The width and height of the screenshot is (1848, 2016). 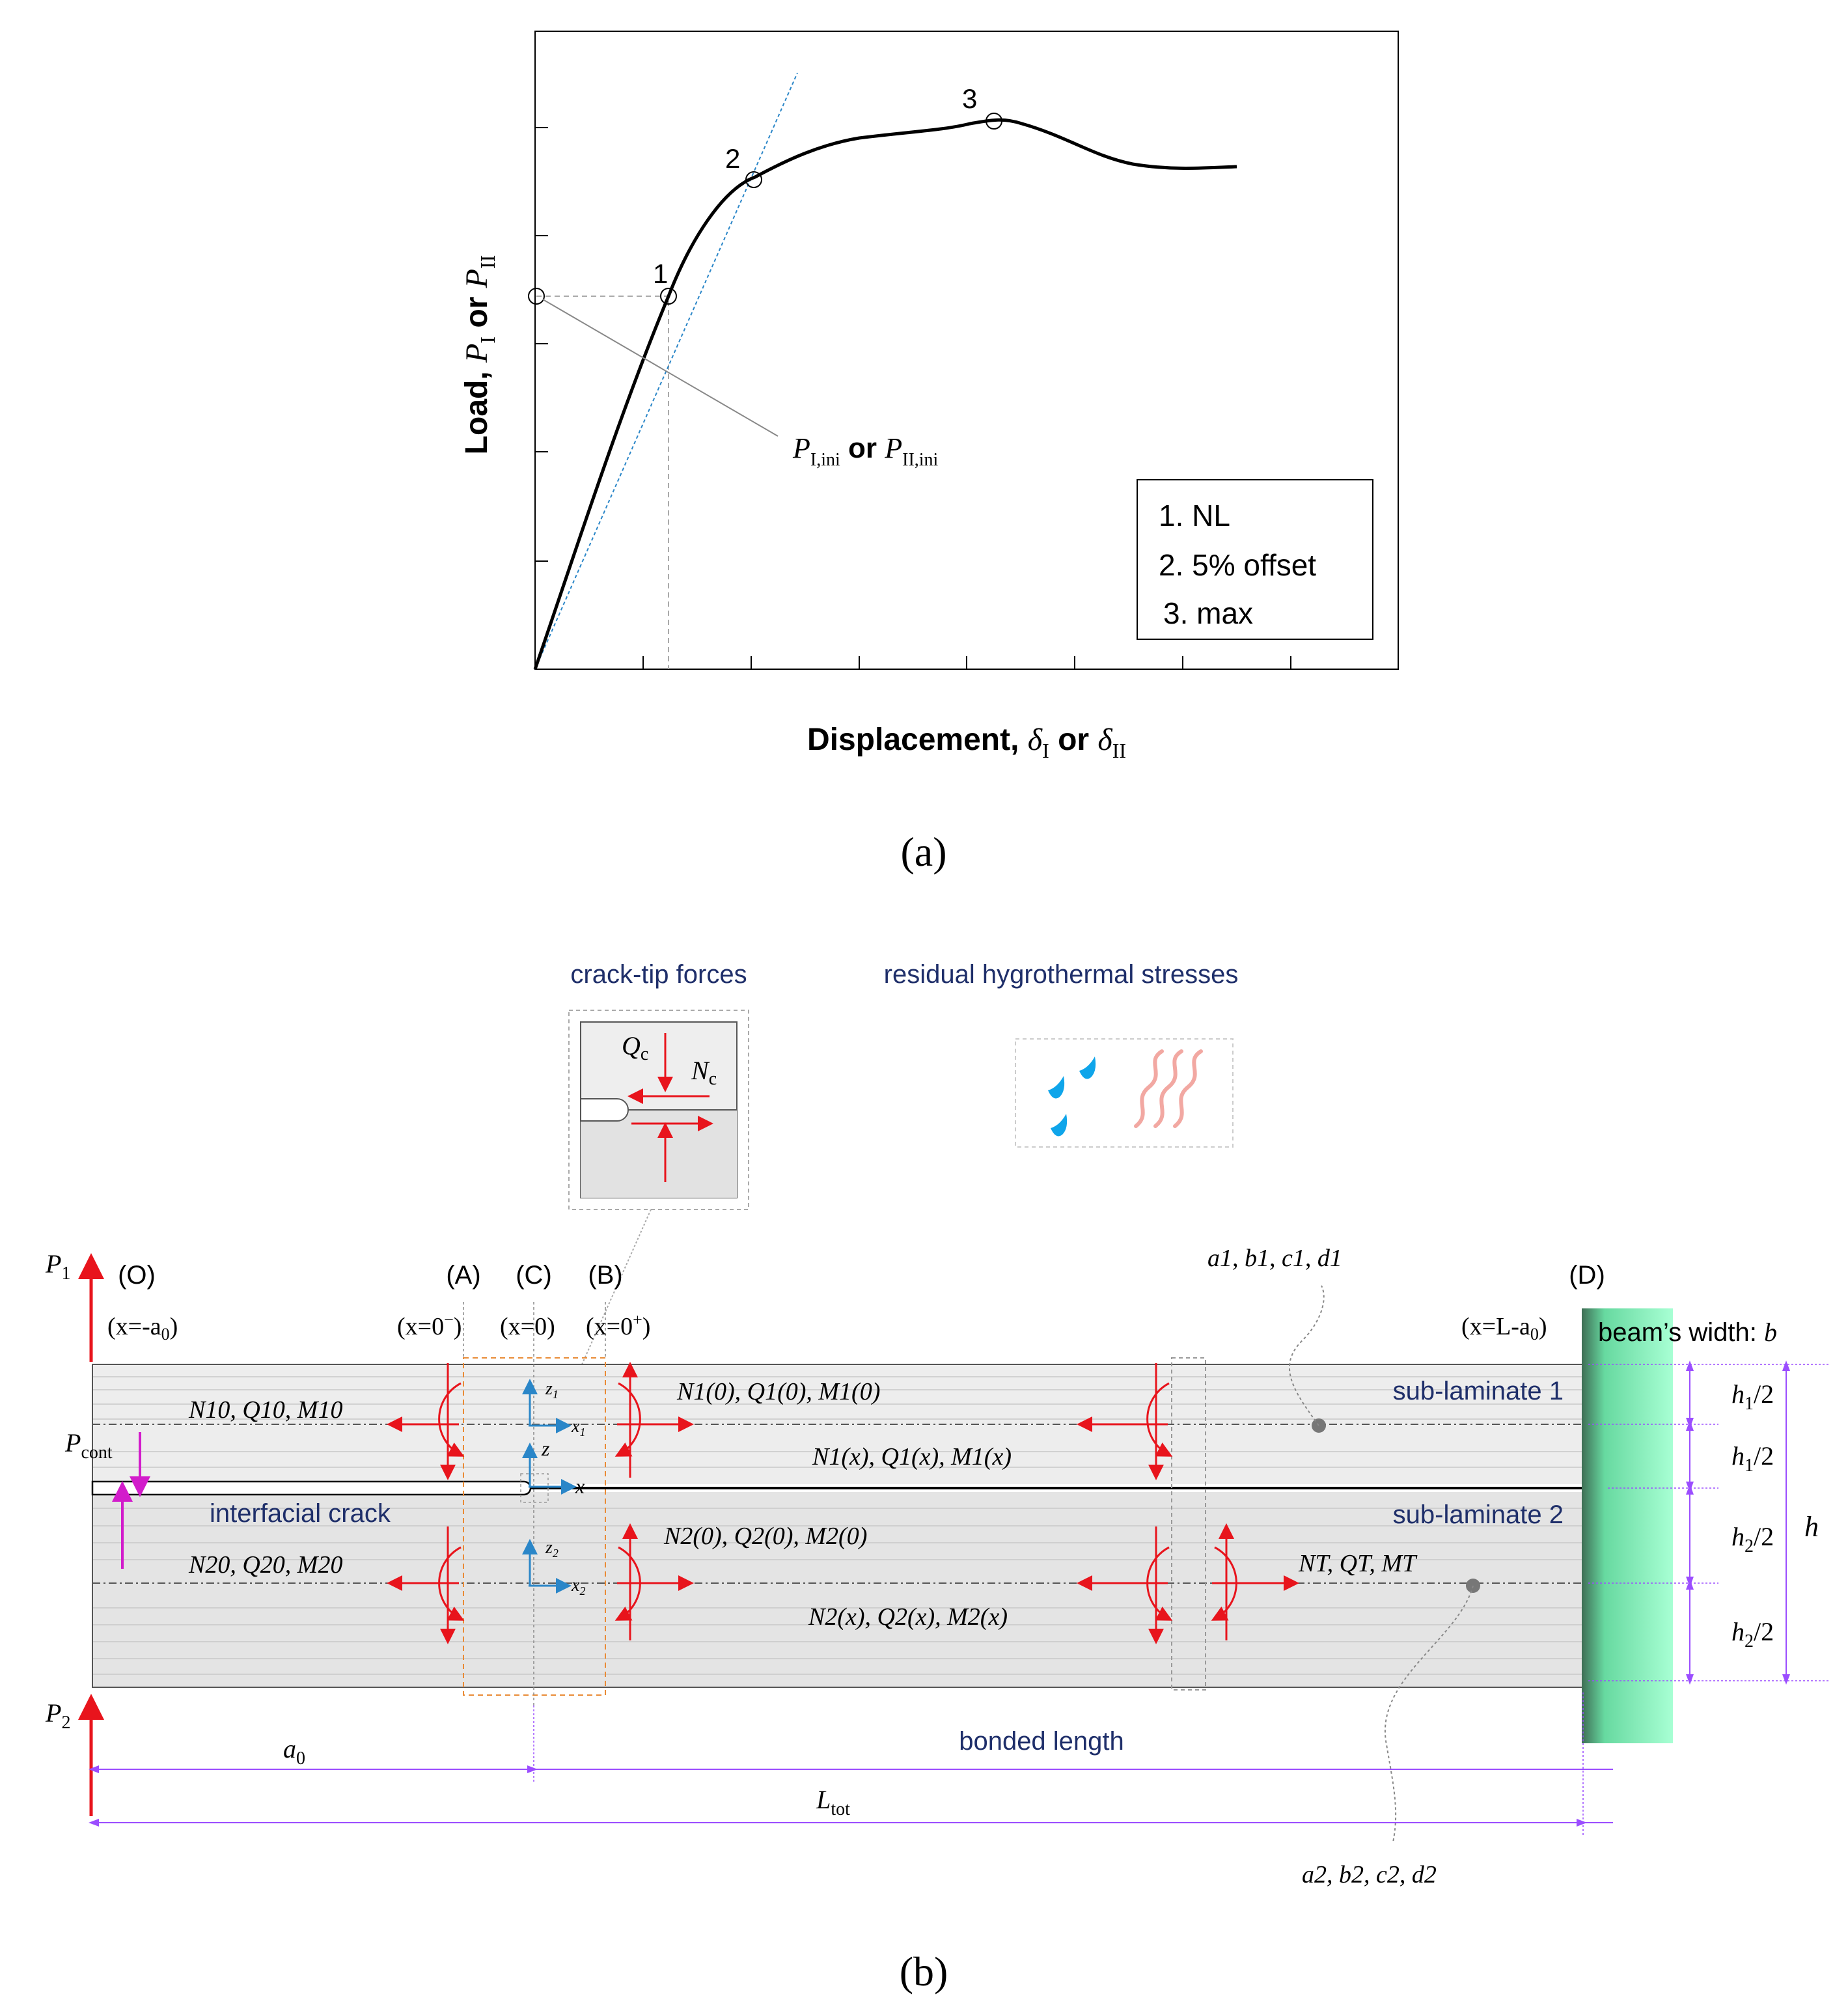 What do you see at coordinates (966, 662) in the screenshot?
I see `x-ticks` at bounding box center [966, 662].